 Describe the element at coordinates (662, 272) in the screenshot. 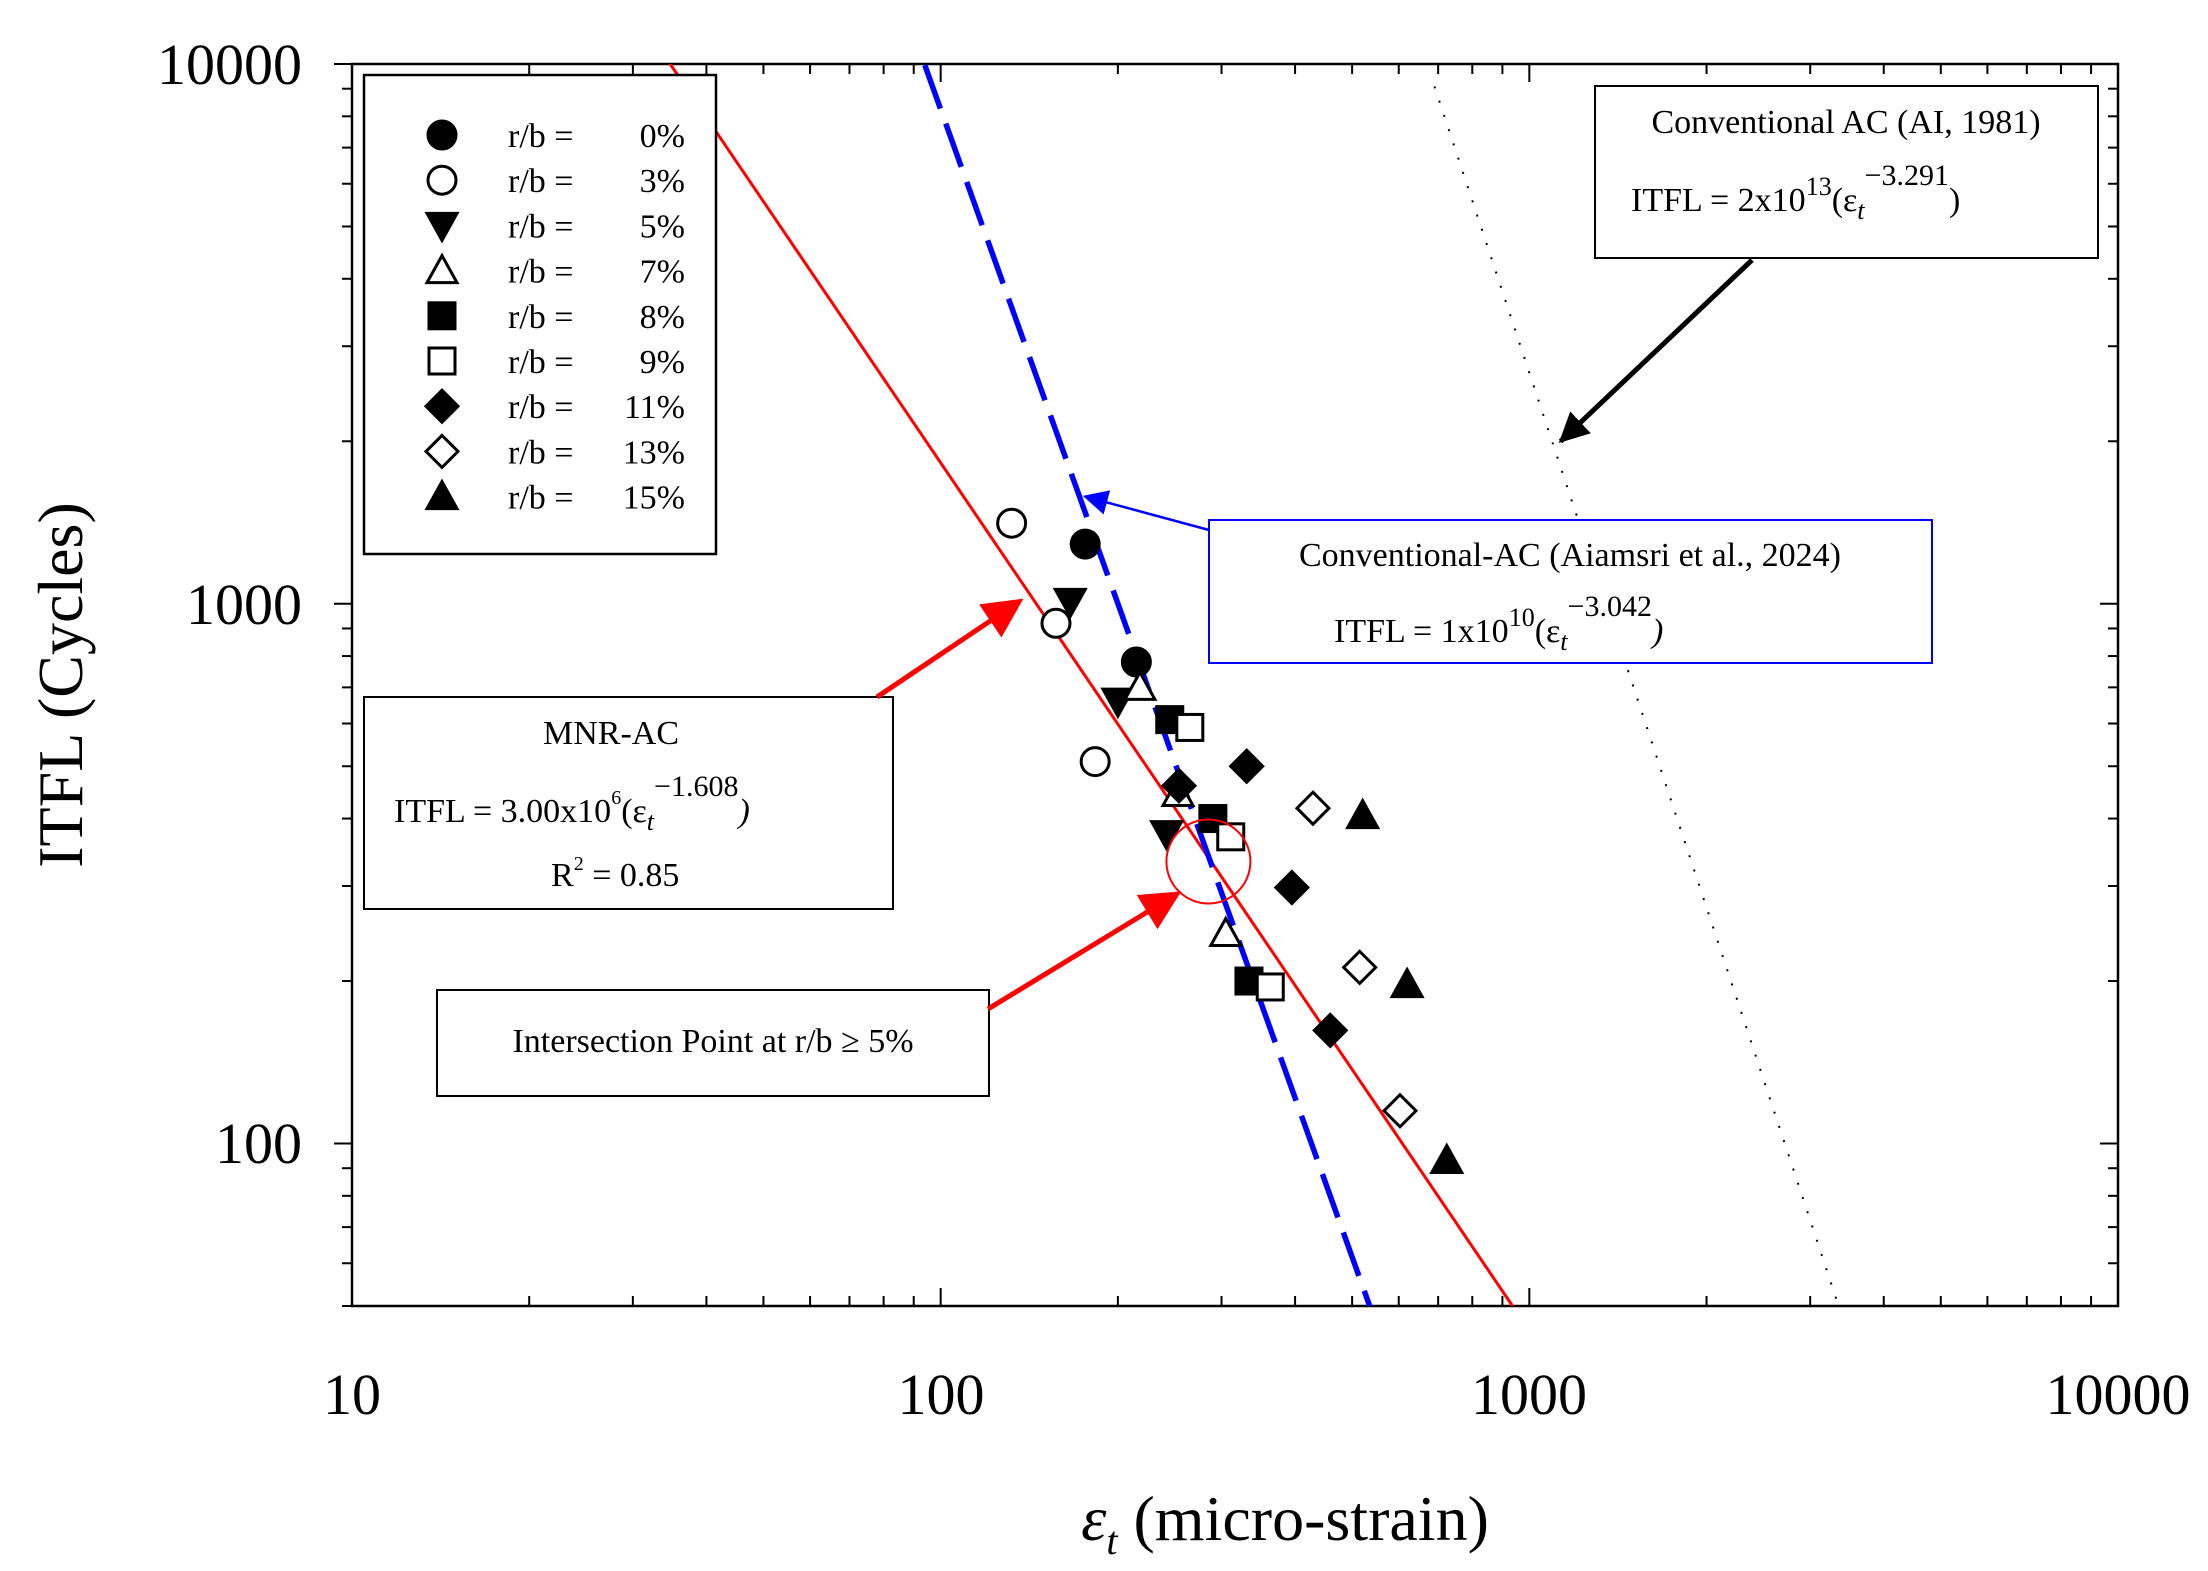

I see `legend-value-3: 7%` at that location.